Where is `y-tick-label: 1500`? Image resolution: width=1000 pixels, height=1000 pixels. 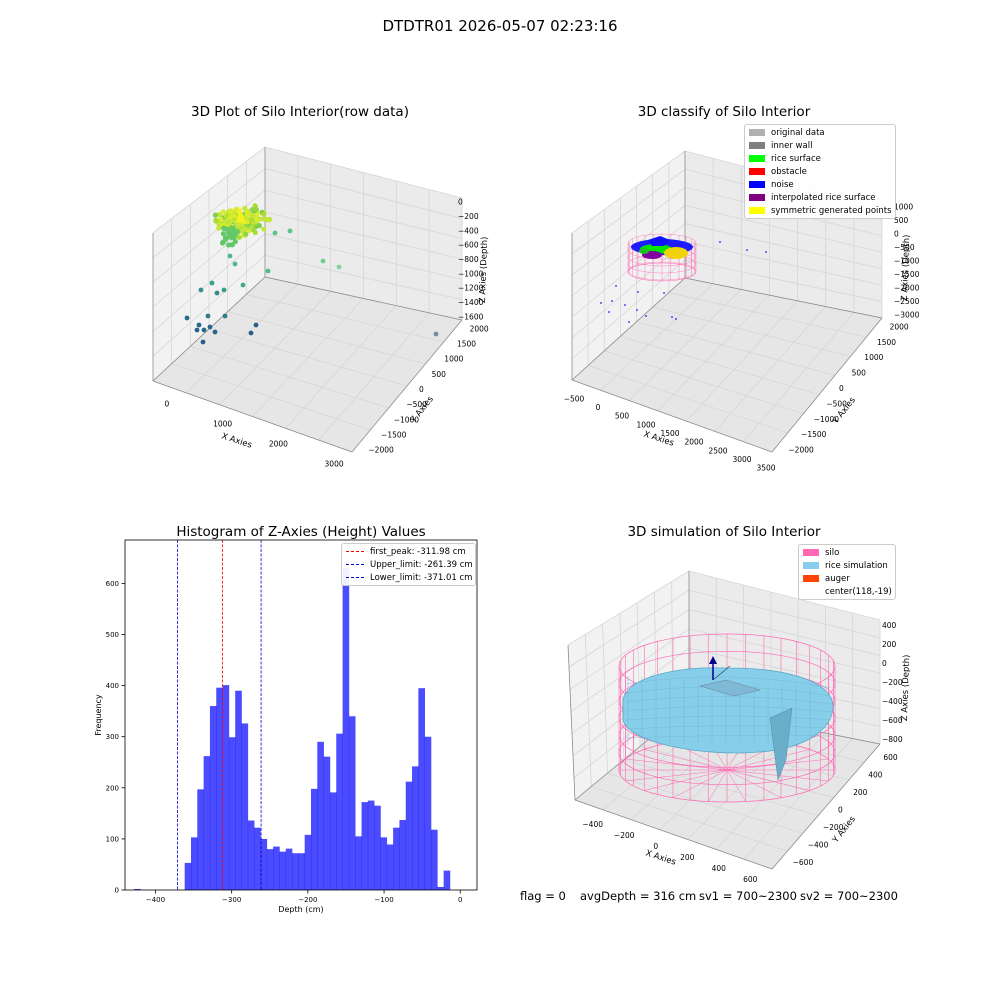 y-tick-label: 1500 is located at coordinates (466, 343).